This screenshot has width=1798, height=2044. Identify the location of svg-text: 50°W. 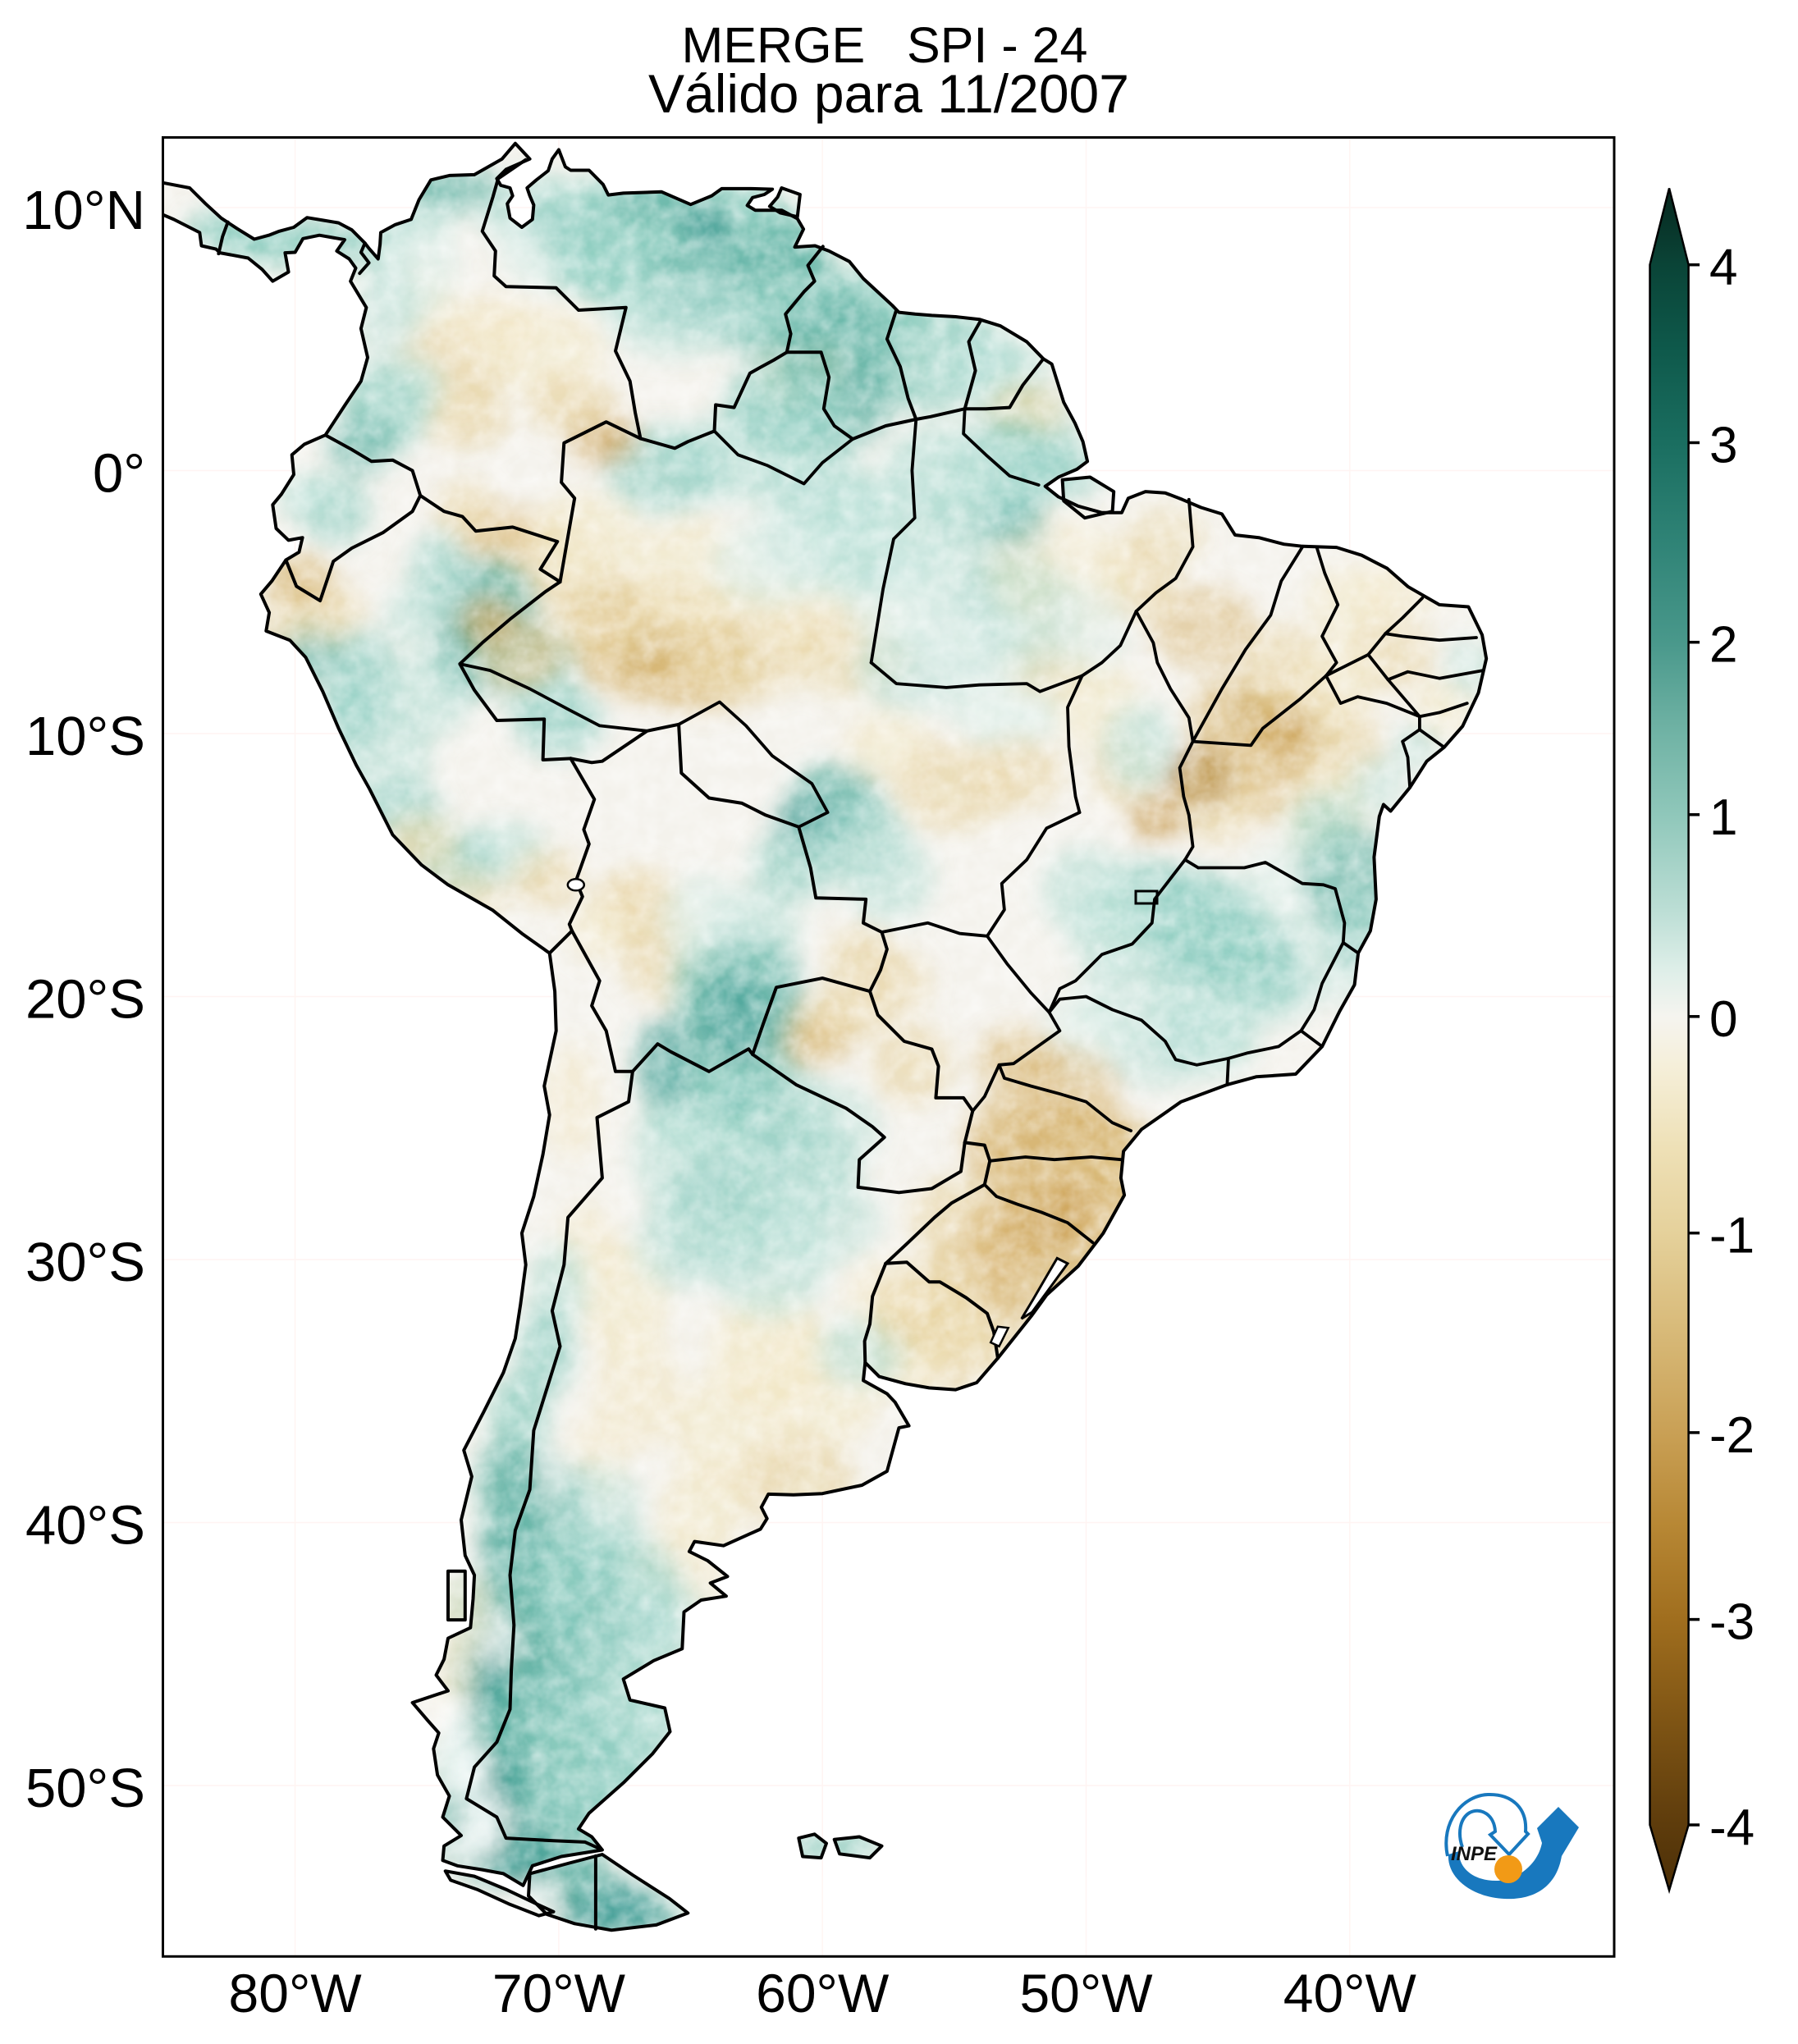
(1086, 1993).